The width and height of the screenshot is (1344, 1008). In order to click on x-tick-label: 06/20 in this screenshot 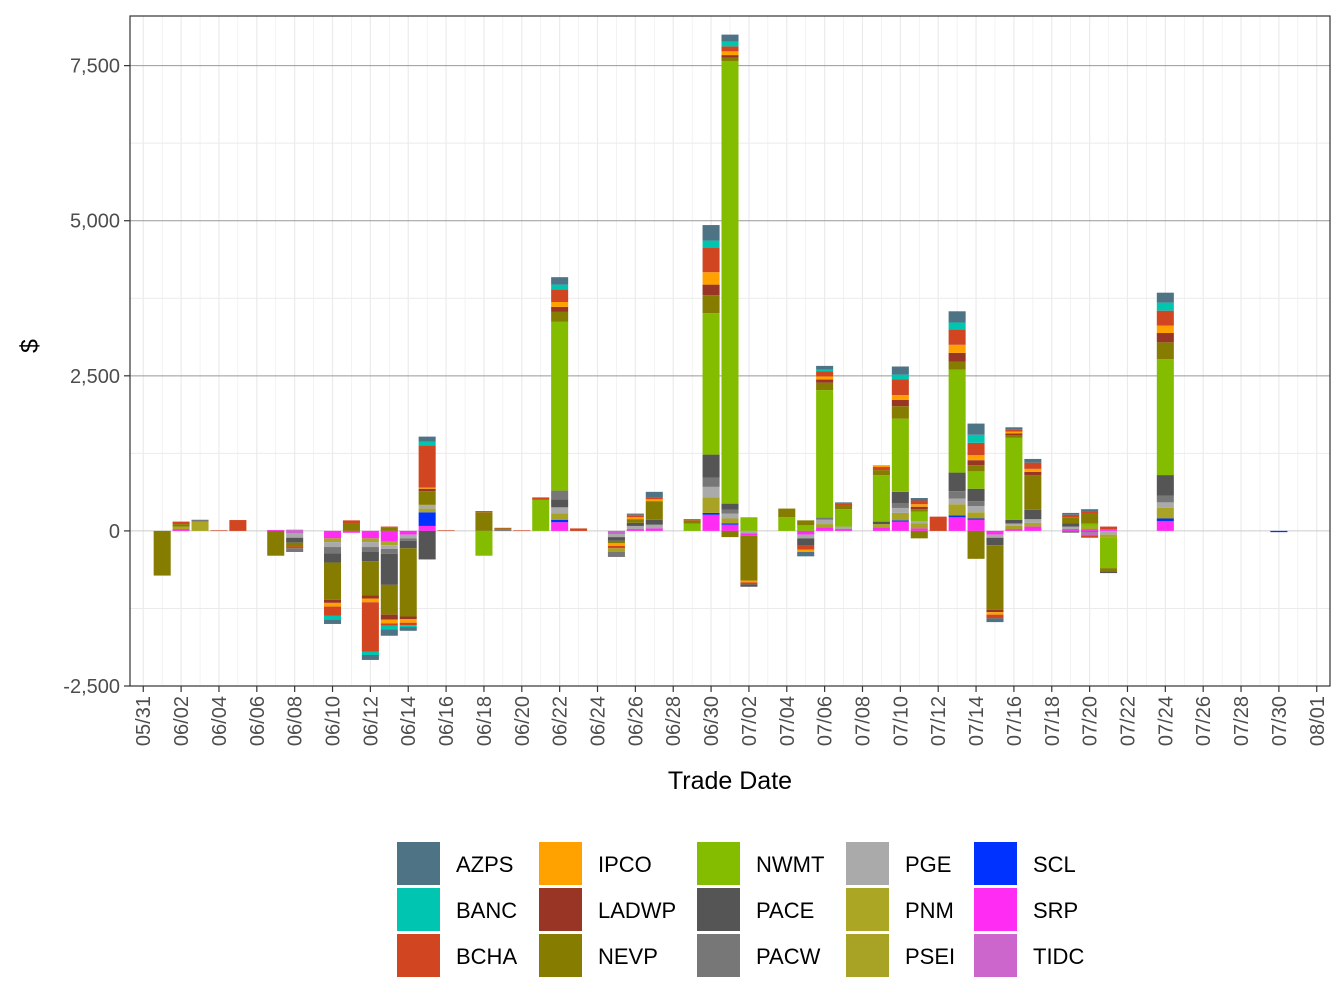, I will do `click(523, 721)`.